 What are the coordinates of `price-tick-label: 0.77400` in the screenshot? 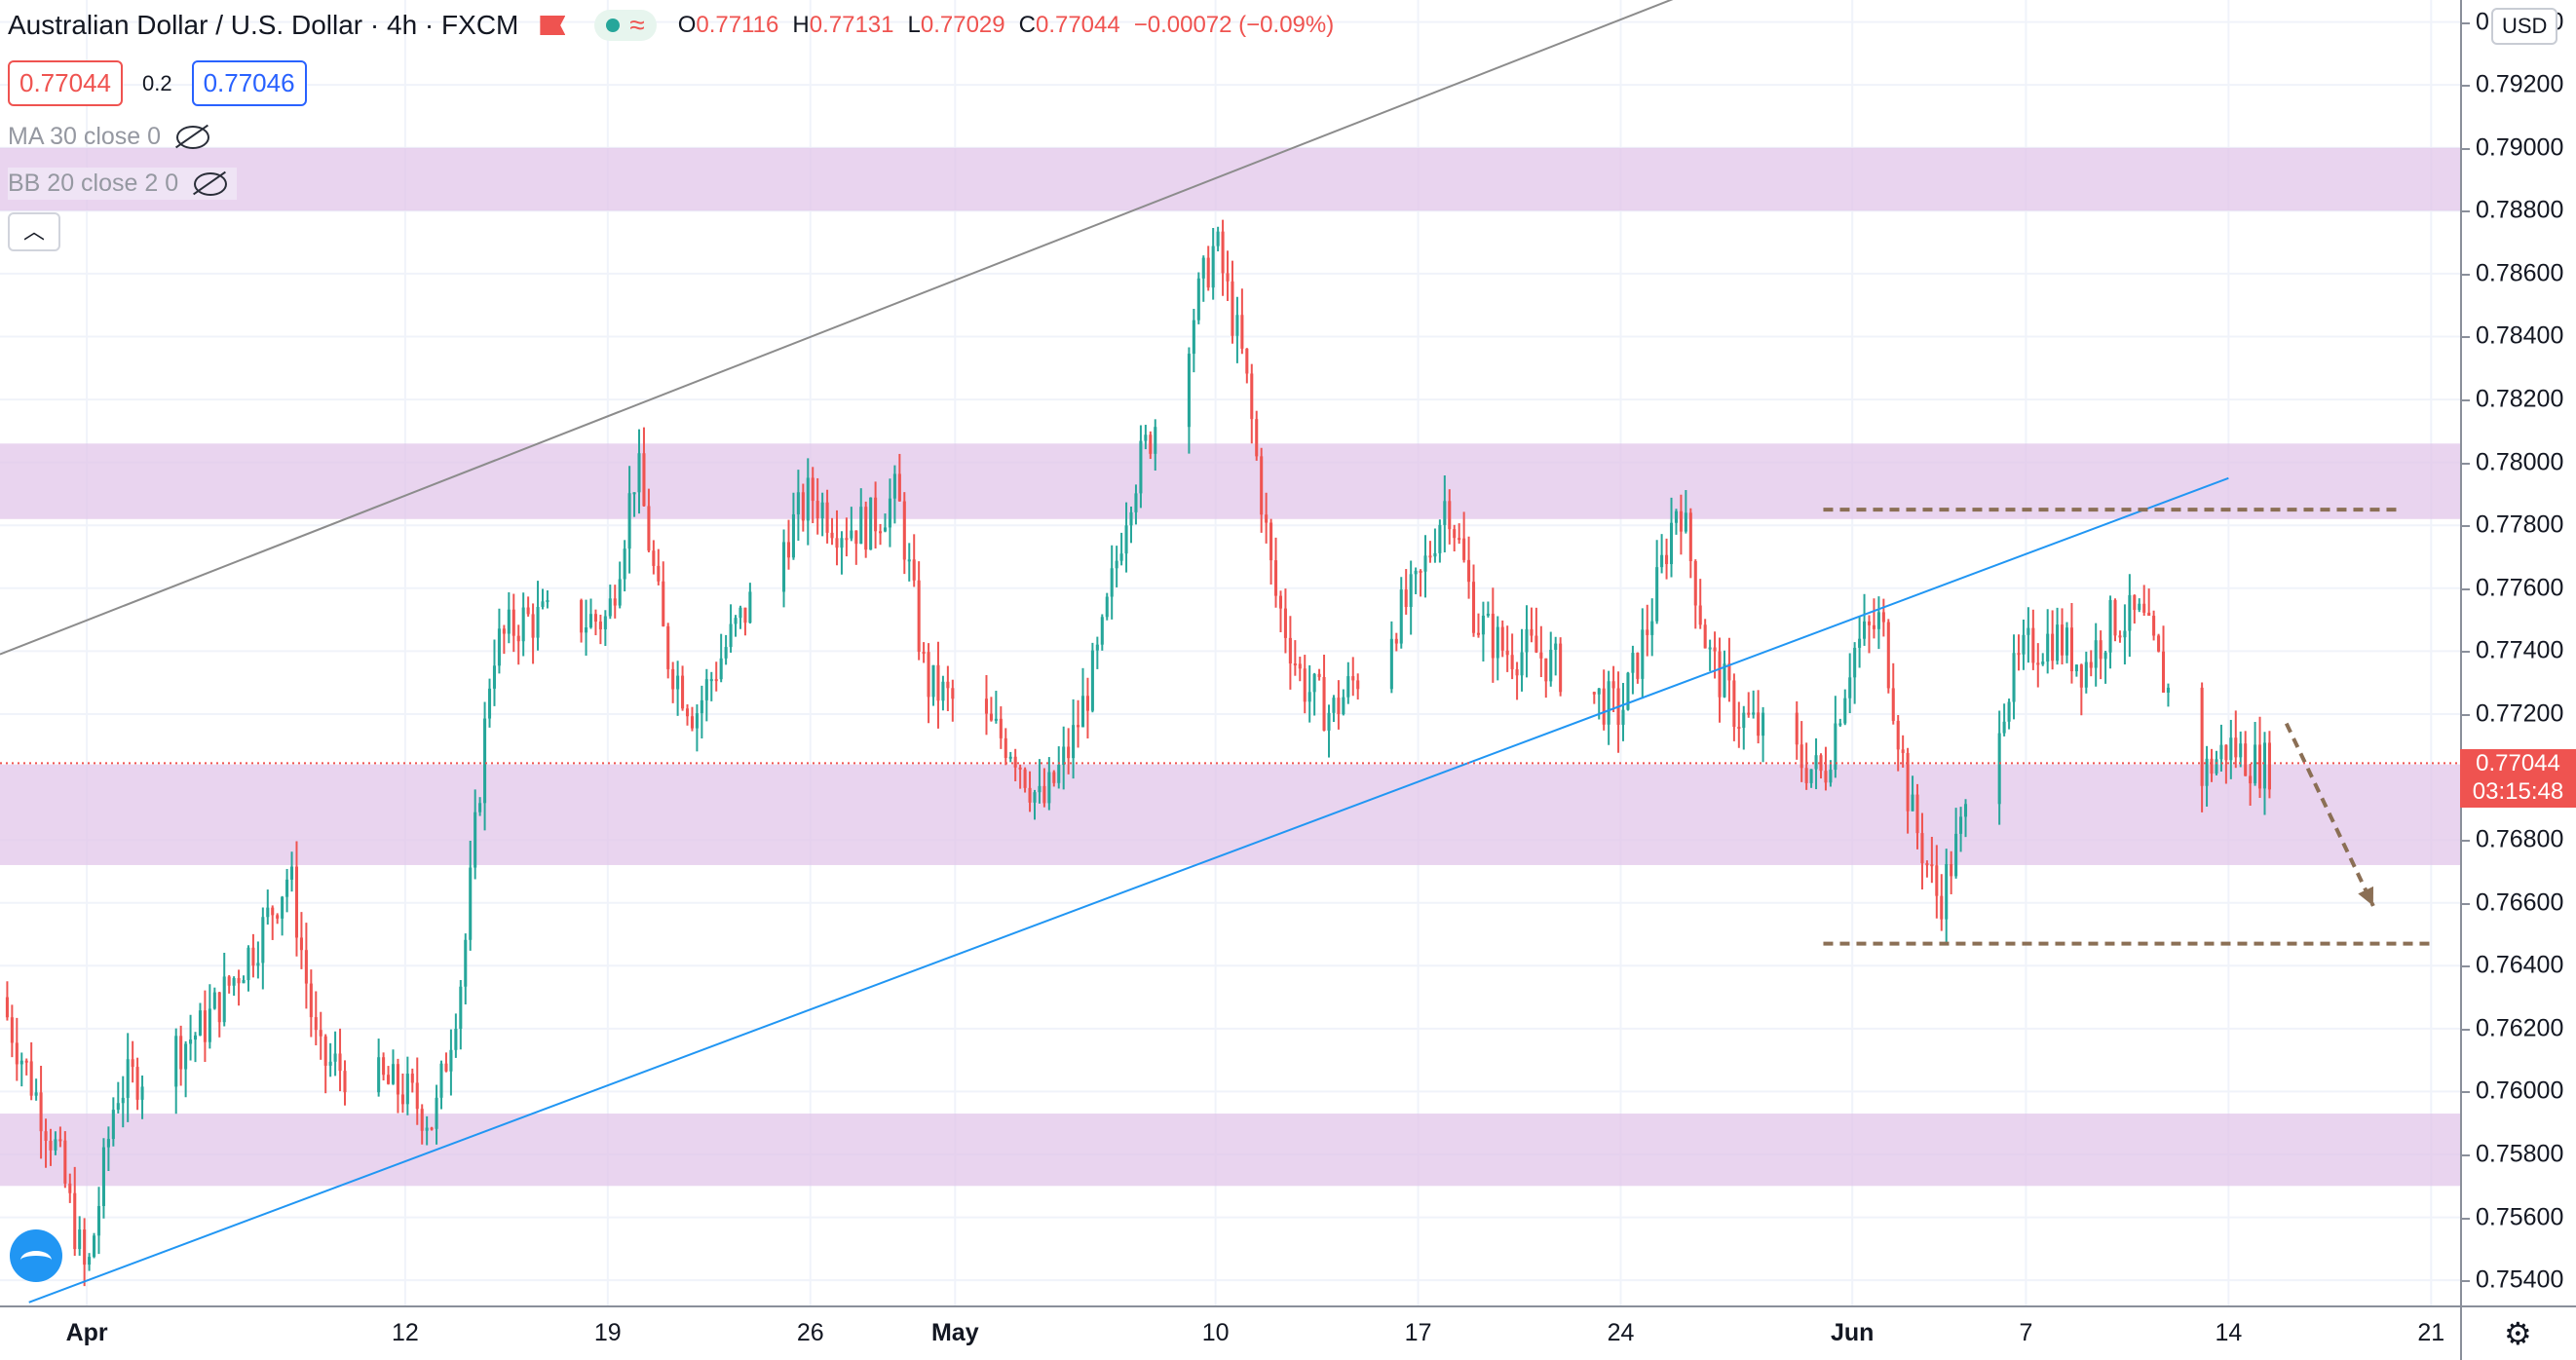 It's located at (2520, 650).